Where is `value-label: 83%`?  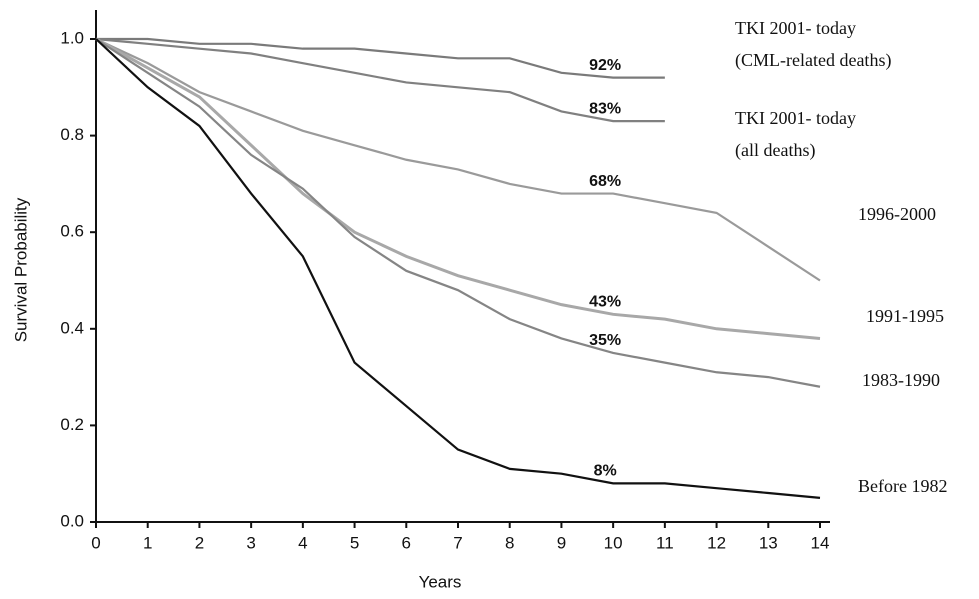 value-label: 83% is located at coordinates (605, 108).